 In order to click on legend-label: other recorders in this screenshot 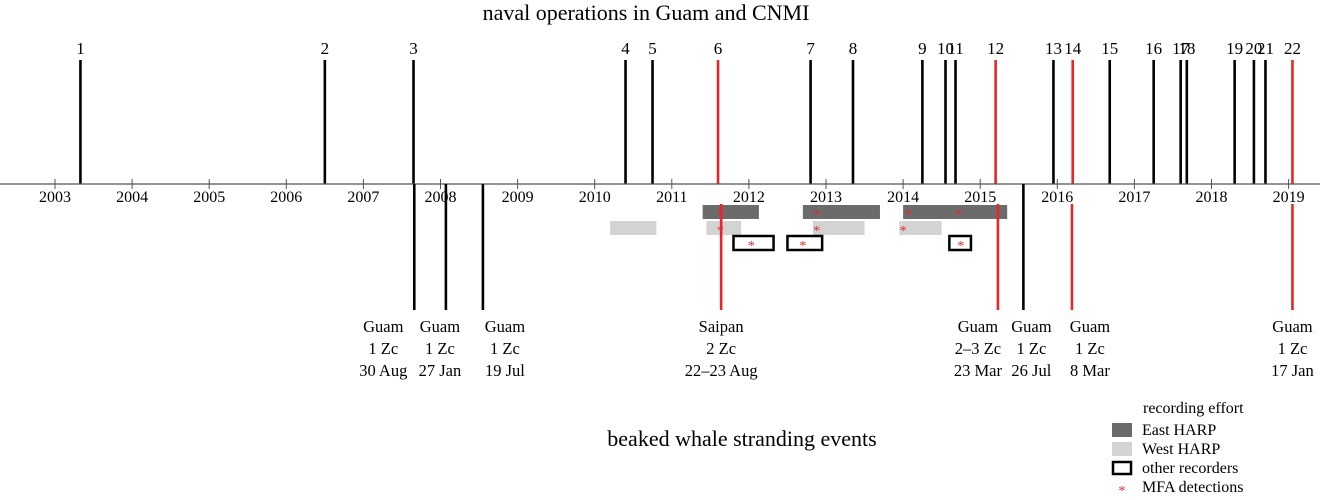, I will do `click(1190, 468)`.